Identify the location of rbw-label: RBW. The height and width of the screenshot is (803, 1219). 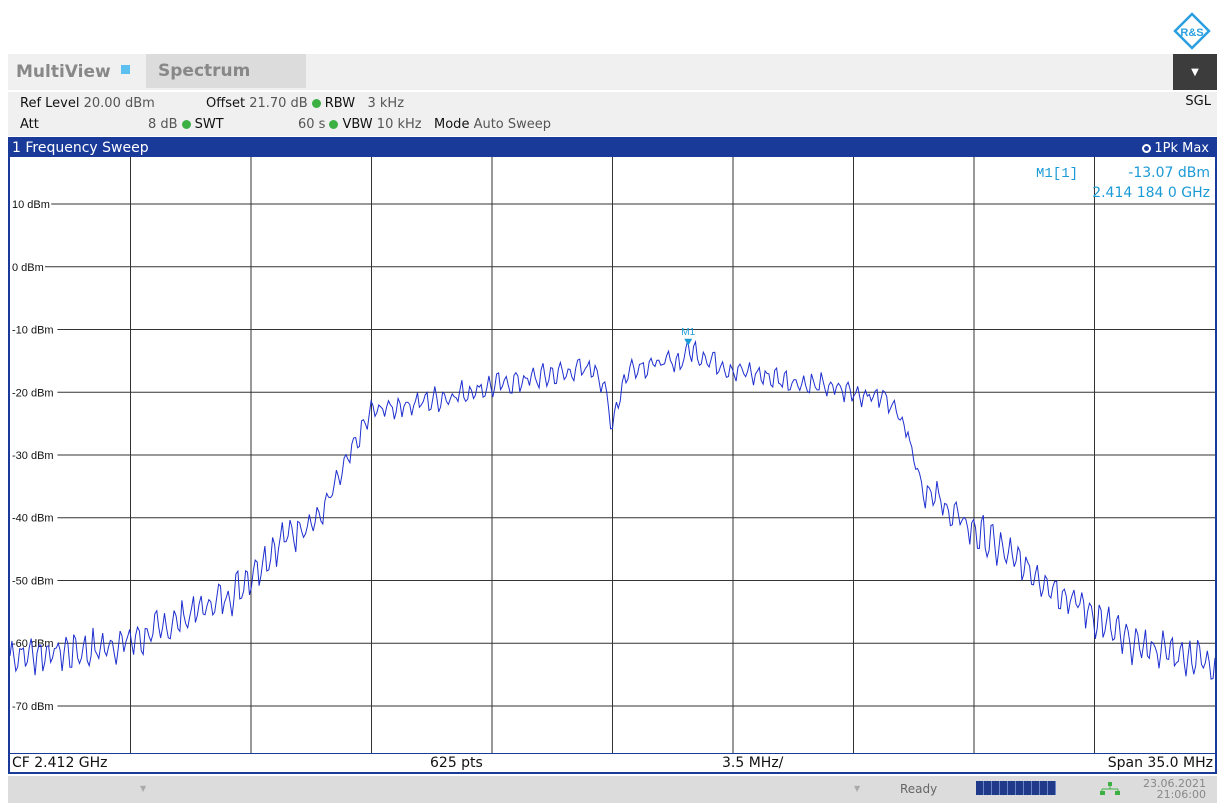
(340, 103).